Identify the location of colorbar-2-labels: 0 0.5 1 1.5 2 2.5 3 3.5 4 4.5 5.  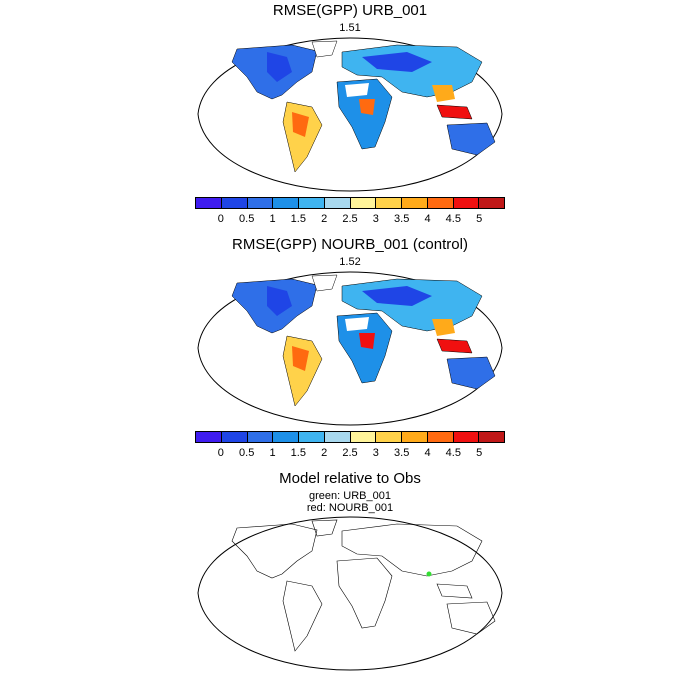
(350, 454).